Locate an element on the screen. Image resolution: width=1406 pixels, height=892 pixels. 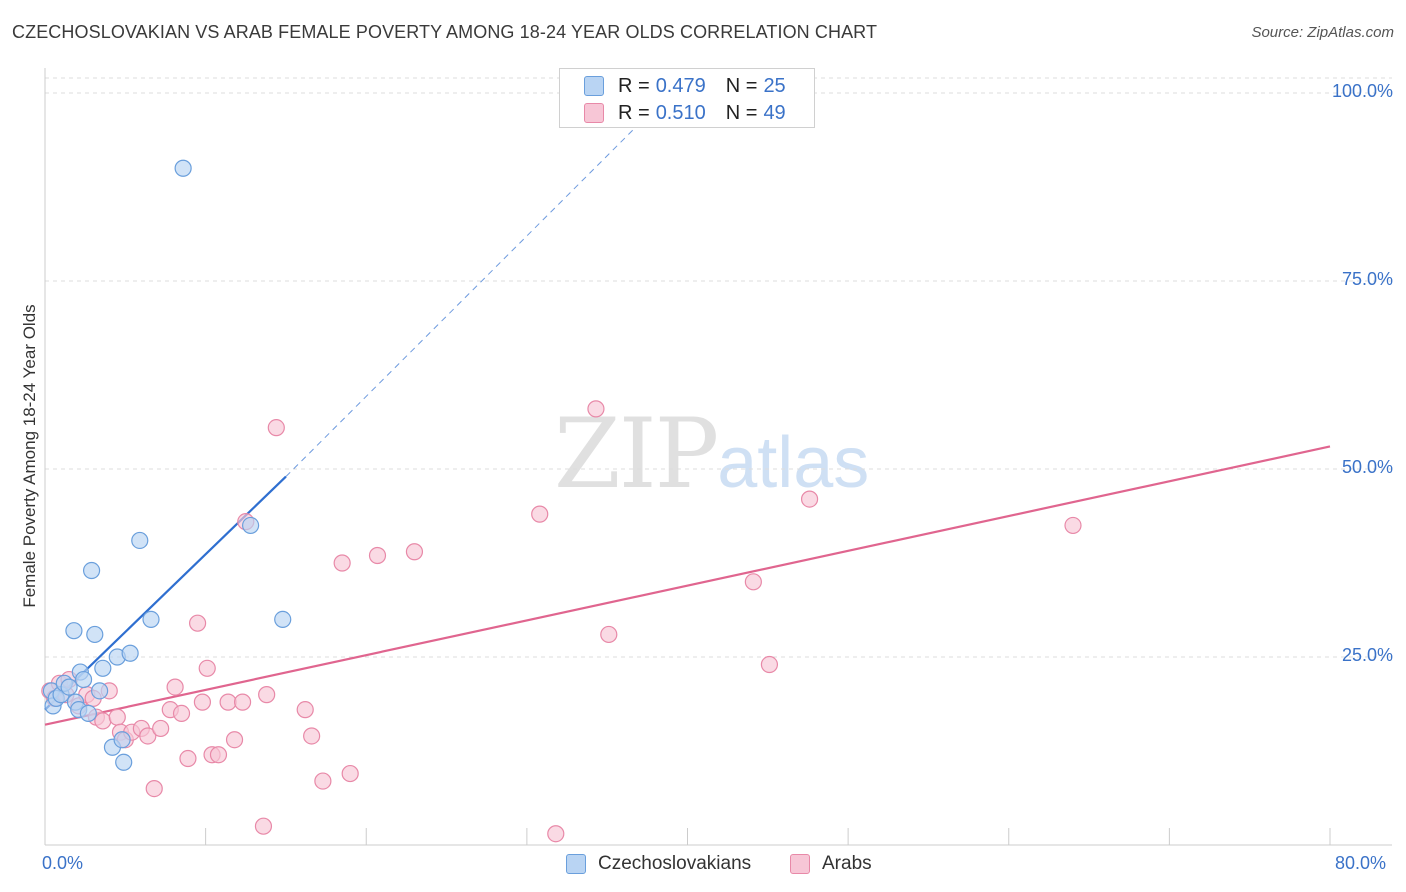
trend-line-extension-czech is located at coordinates (466, 296).